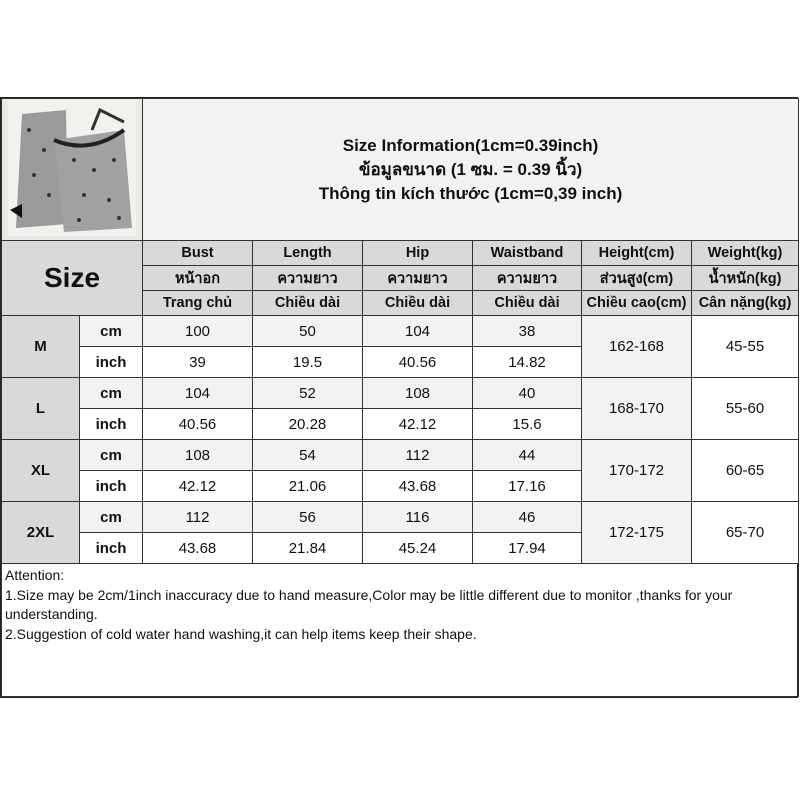 The image size is (800, 800). I want to click on title-english: Size Information(1cm=0.39inch), so click(470, 145).